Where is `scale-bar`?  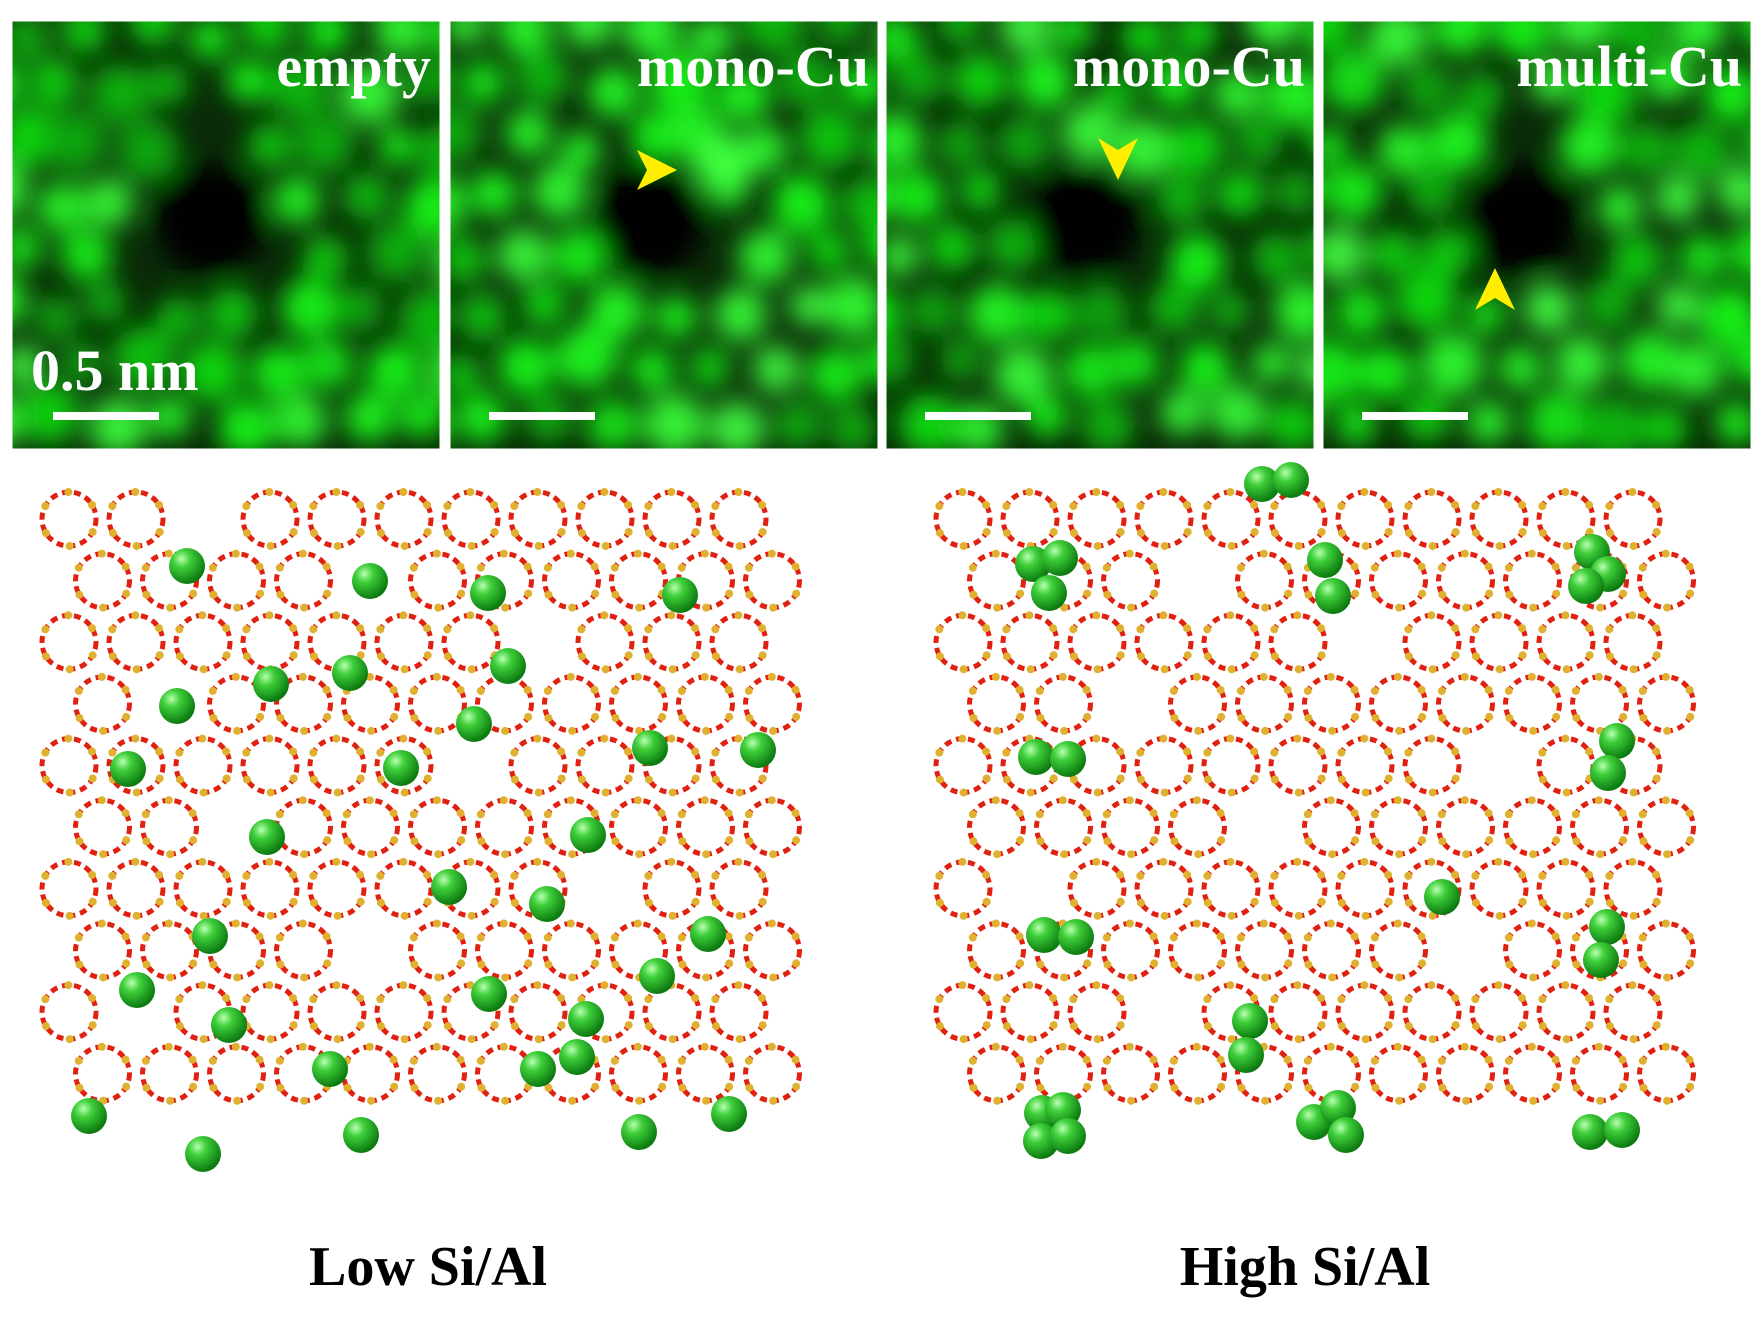 scale-bar is located at coordinates (978, 416).